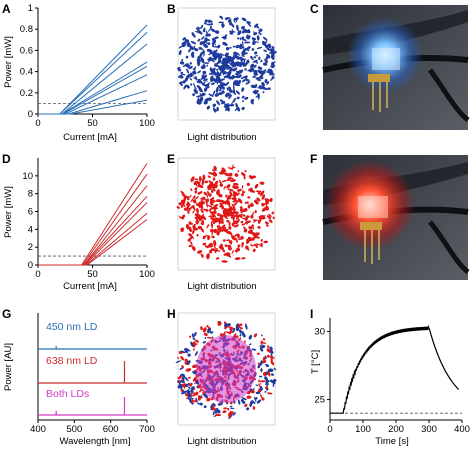 The height and width of the screenshot is (452, 474). I want to click on photo-blue-ld, so click(396, 67).